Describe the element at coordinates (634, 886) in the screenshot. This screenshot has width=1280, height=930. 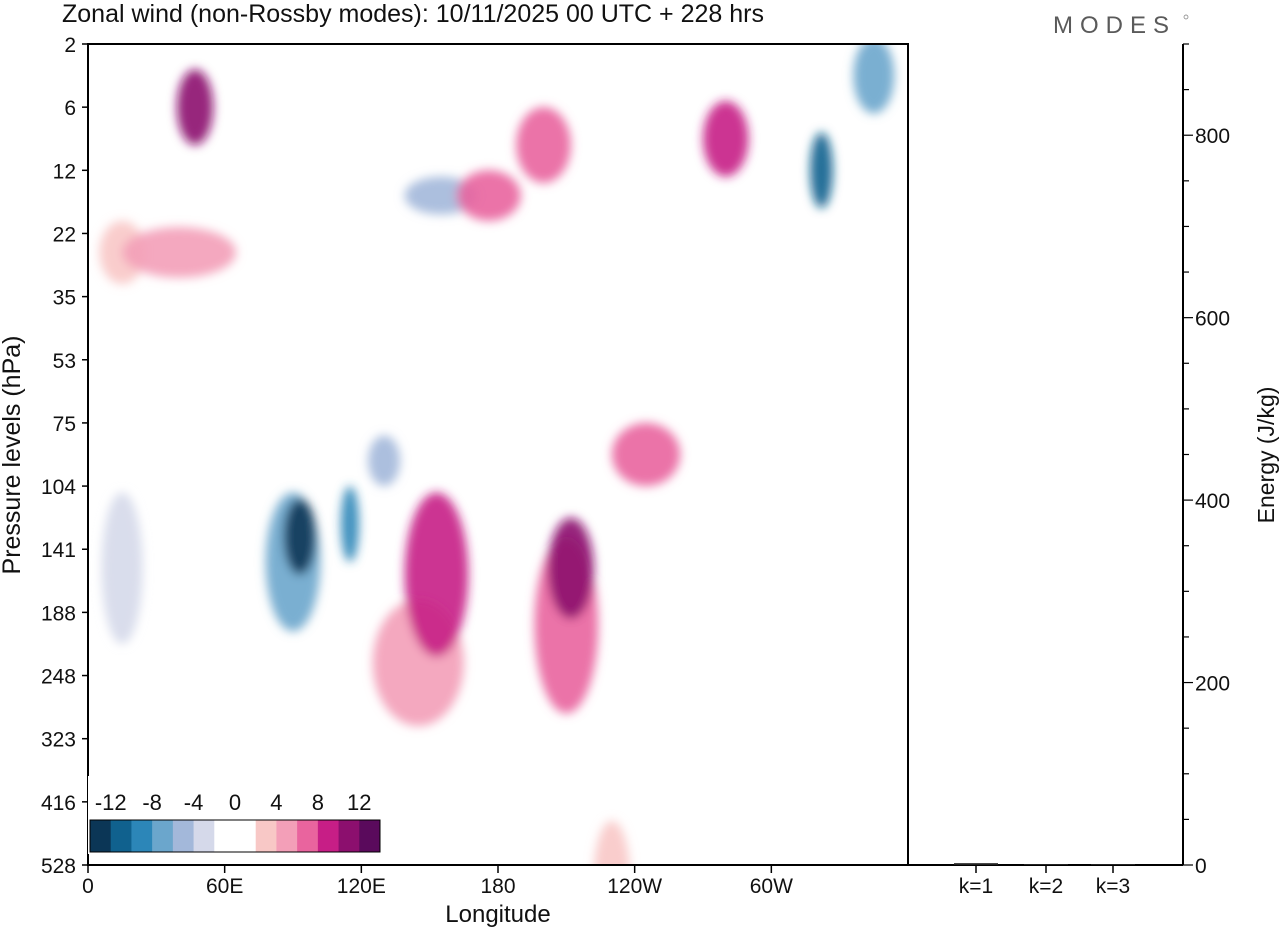
I see `x-tick-label: 120W` at that location.